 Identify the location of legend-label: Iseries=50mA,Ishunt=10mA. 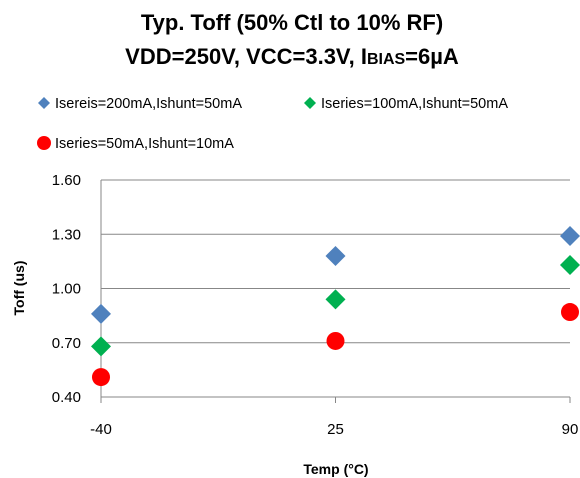
(144, 144).